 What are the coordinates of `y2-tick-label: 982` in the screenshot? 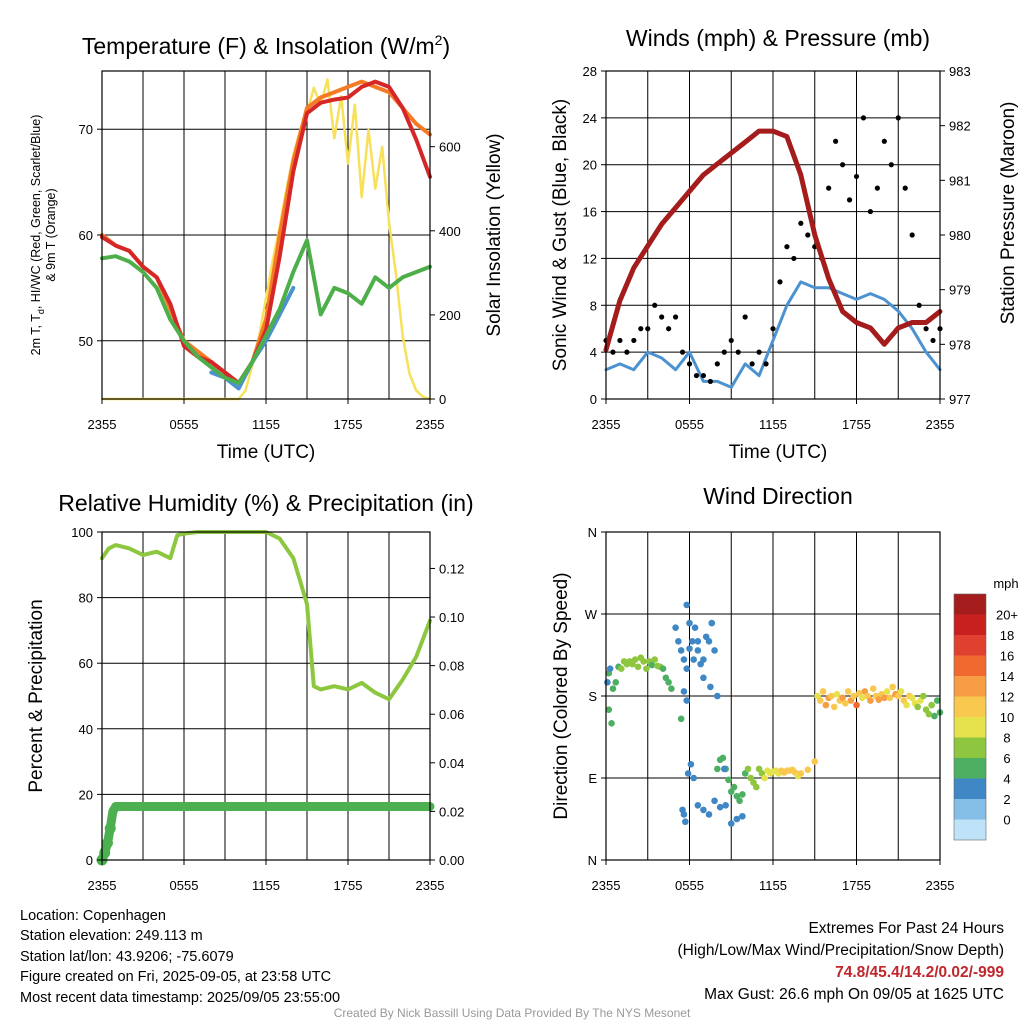 It's located at (960, 126).